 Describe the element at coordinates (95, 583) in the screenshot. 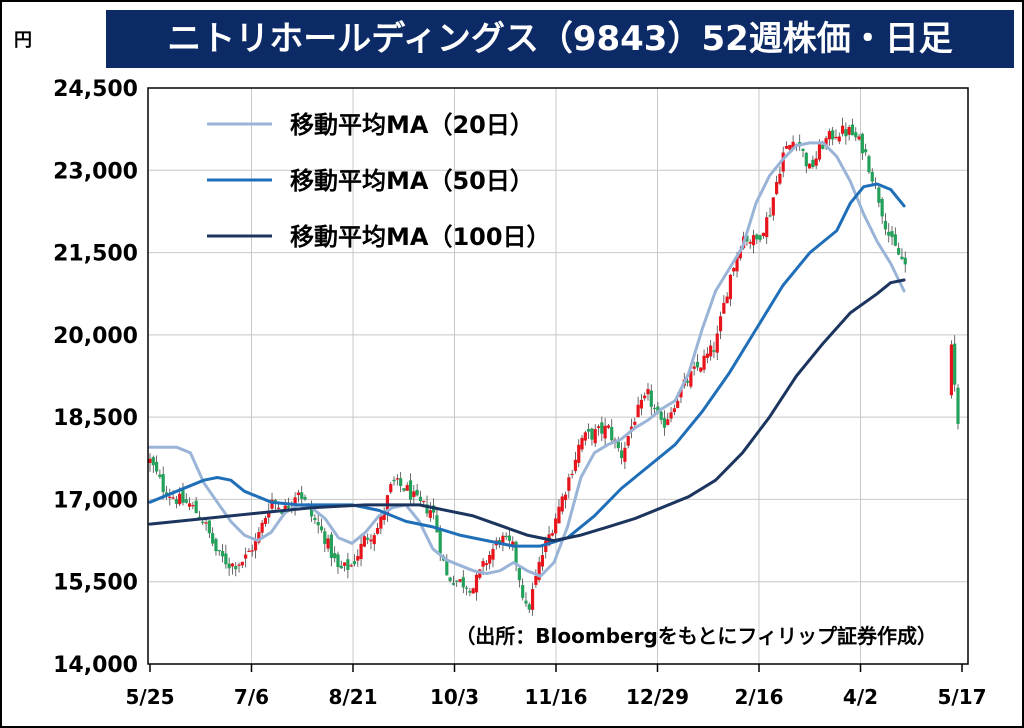

I see `y-tick-label: 15,500` at that location.